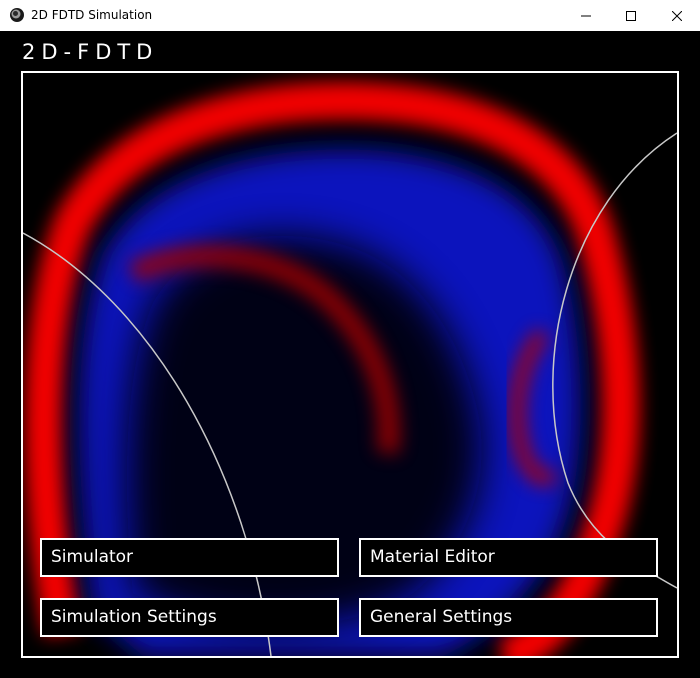 The image size is (700, 678). I want to click on simulation-settings-button: Simulation Settings, so click(189, 617).